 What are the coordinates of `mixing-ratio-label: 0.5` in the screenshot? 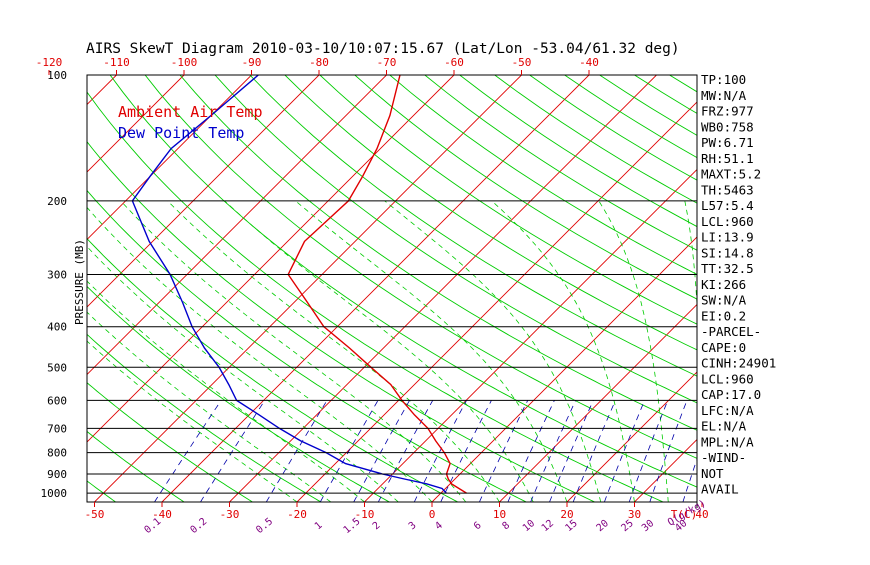 It's located at (264, 526).